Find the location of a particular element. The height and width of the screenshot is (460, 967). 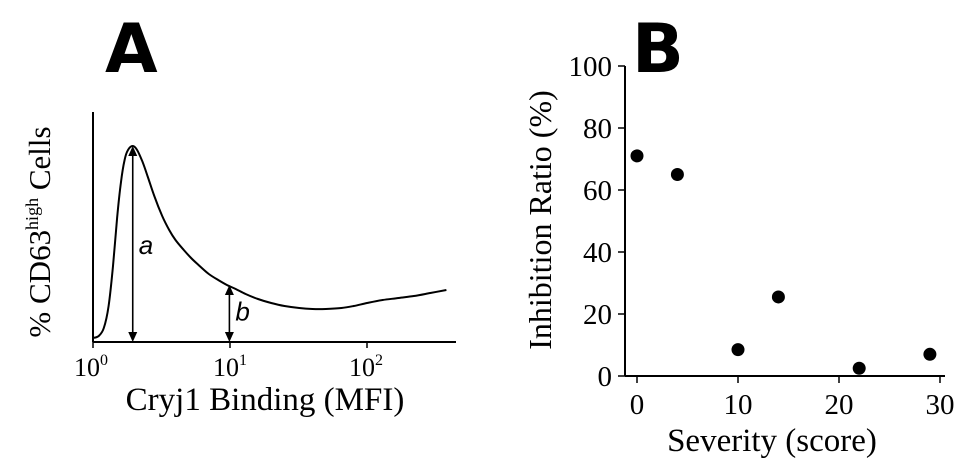

panel-b-y-tick-label: 40 is located at coordinates (597, 253).